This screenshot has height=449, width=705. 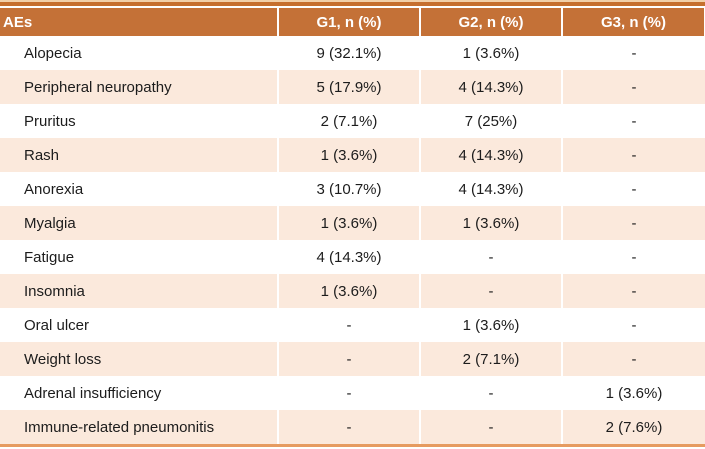 What do you see at coordinates (139, 359) in the screenshot?
I see `cell-ae: Weight loss` at bounding box center [139, 359].